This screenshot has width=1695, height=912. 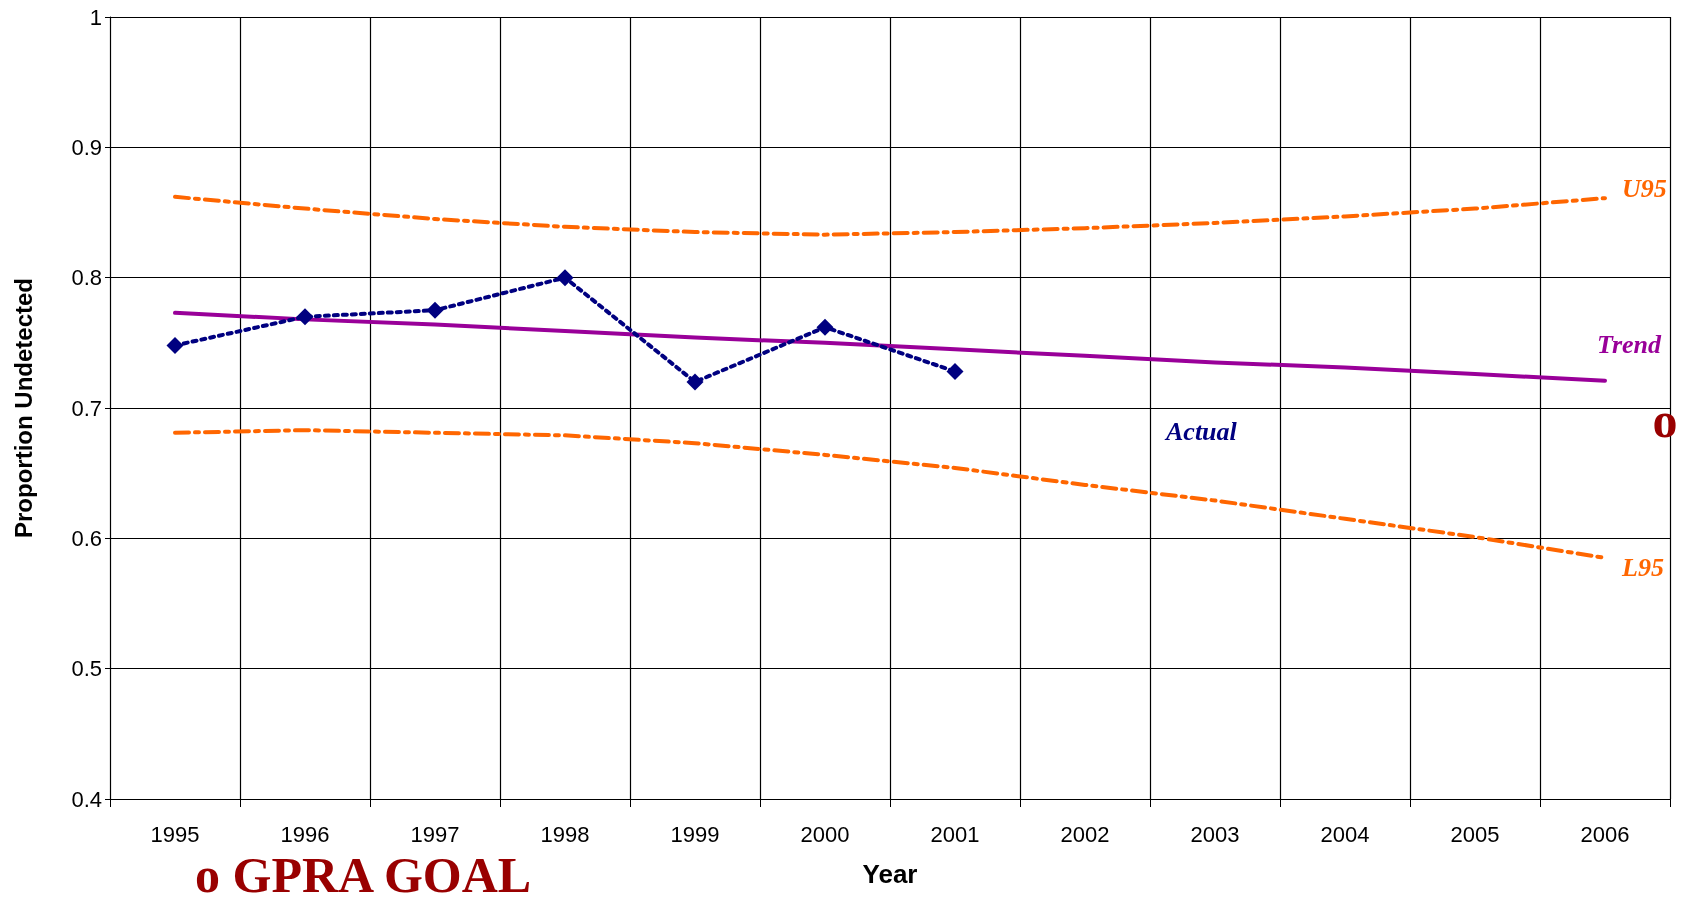 What do you see at coordinates (1605, 834) in the screenshot?
I see `x-tick-label: 2006` at bounding box center [1605, 834].